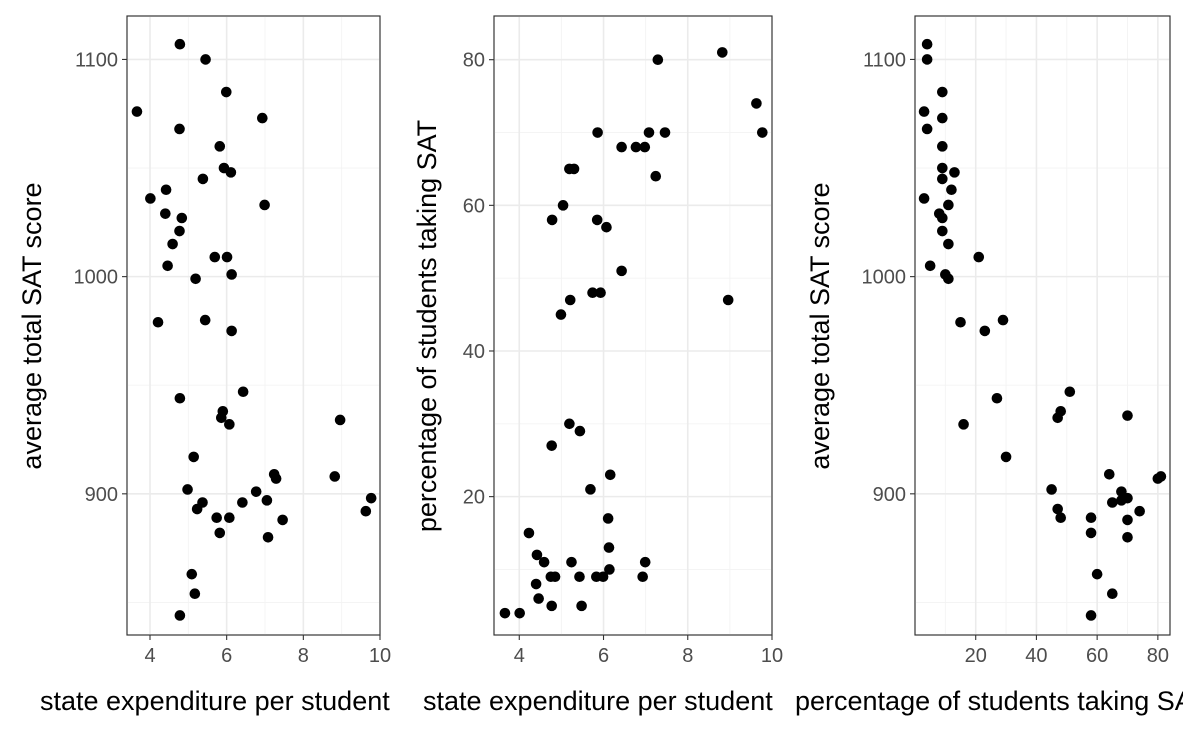 This screenshot has height=731, width=1183. What do you see at coordinates (474, 352) in the screenshot?
I see `y-tick-label: 40` at bounding box center [474, 352].